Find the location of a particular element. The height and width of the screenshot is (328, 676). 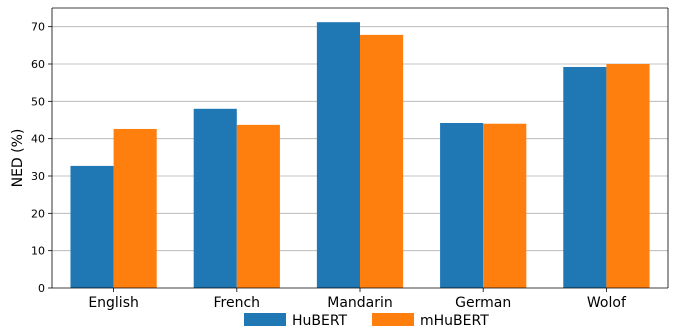

legend: HuBERT mHuBERT is located at coordinates (366, 320).